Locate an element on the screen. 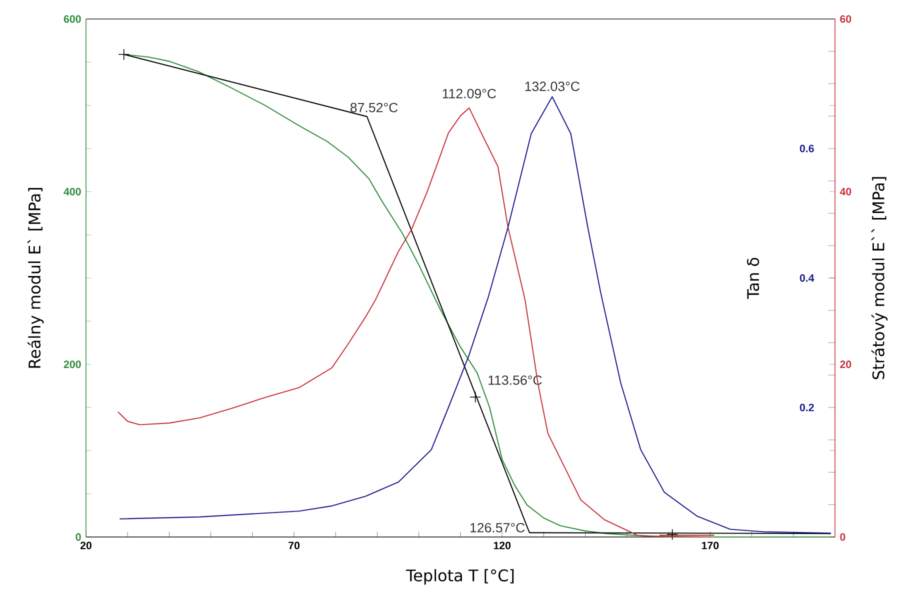 The image size is (899, 600). annotation: 132.03°C is located at coordinates (552, 87).